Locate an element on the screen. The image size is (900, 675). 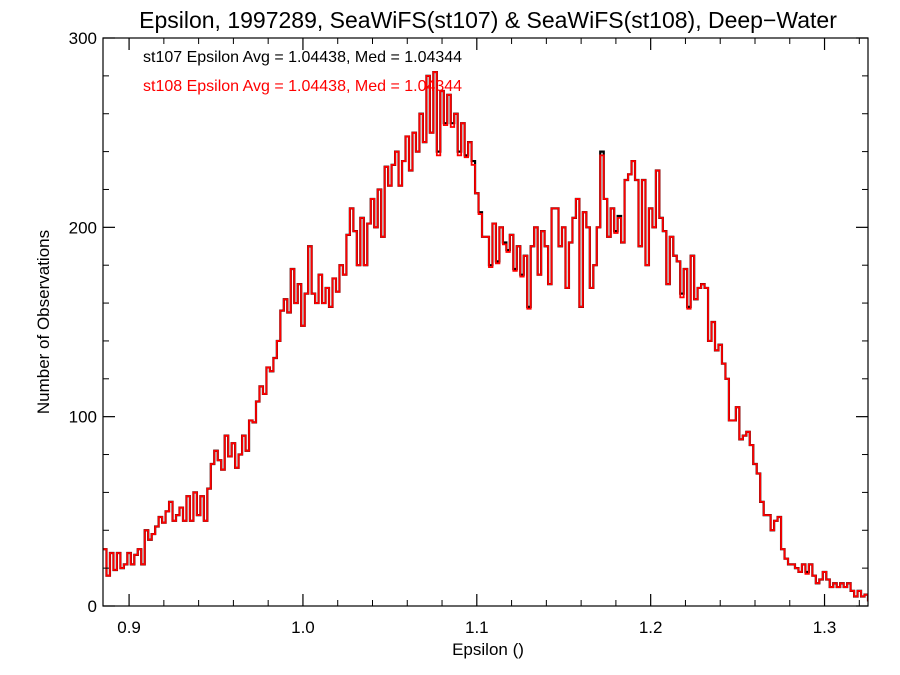
x-tick-label: 1.3 is located at coordinates (825, 627).